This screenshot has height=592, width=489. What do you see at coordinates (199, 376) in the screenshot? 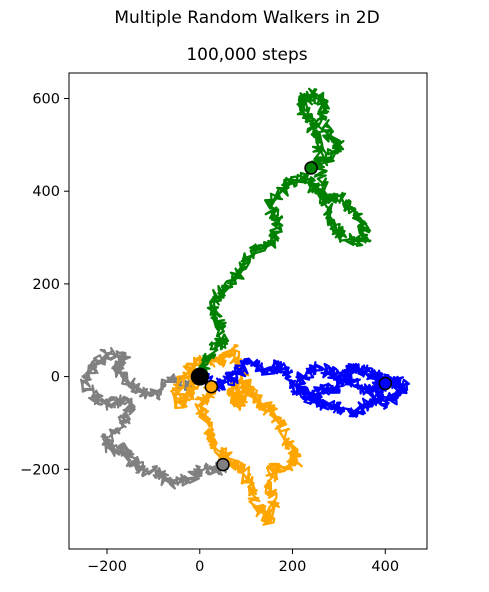
I see `start-point` at bounding box center [199, 376].